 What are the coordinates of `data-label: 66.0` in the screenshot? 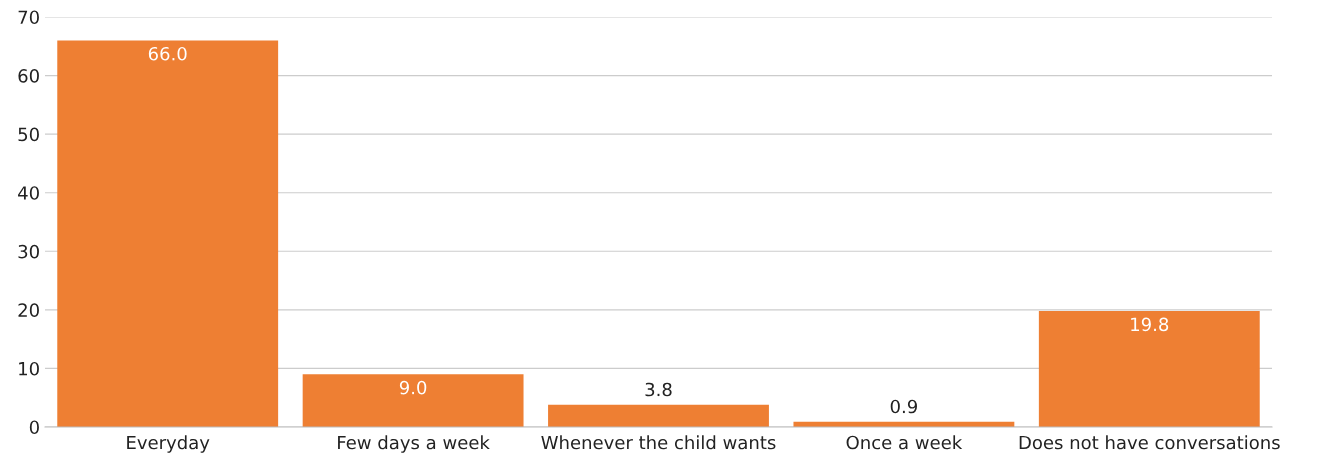 It's located at (167, 53).